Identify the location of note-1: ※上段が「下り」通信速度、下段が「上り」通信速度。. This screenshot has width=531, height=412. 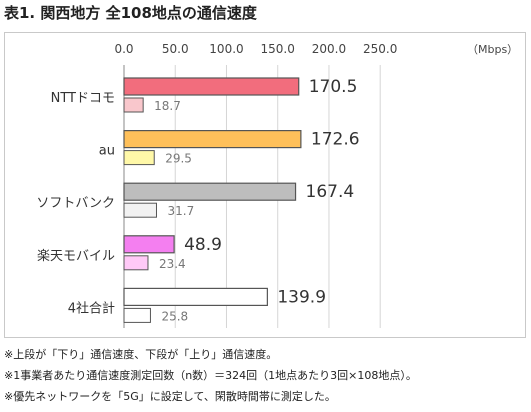
(141, 354).